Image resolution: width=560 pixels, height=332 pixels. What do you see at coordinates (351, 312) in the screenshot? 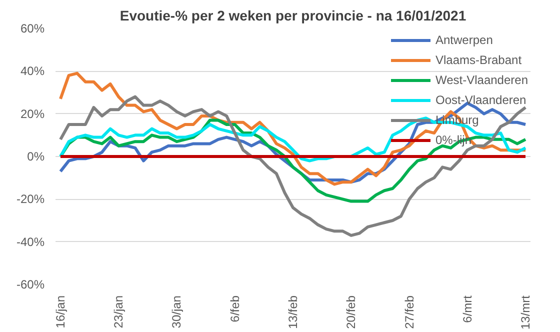
I see `x-tick-label: 20/feb` at bounding box center [351, 312].